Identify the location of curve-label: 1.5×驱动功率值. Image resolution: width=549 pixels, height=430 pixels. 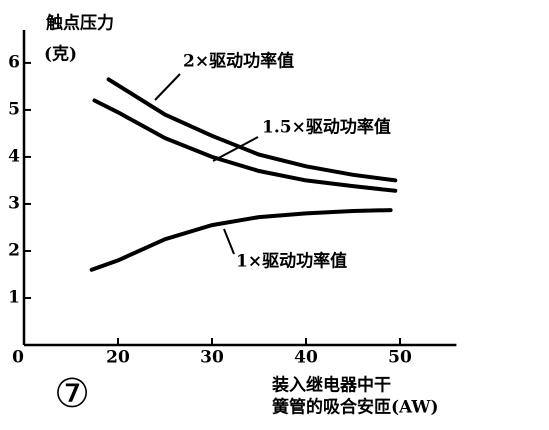
(326, 127).